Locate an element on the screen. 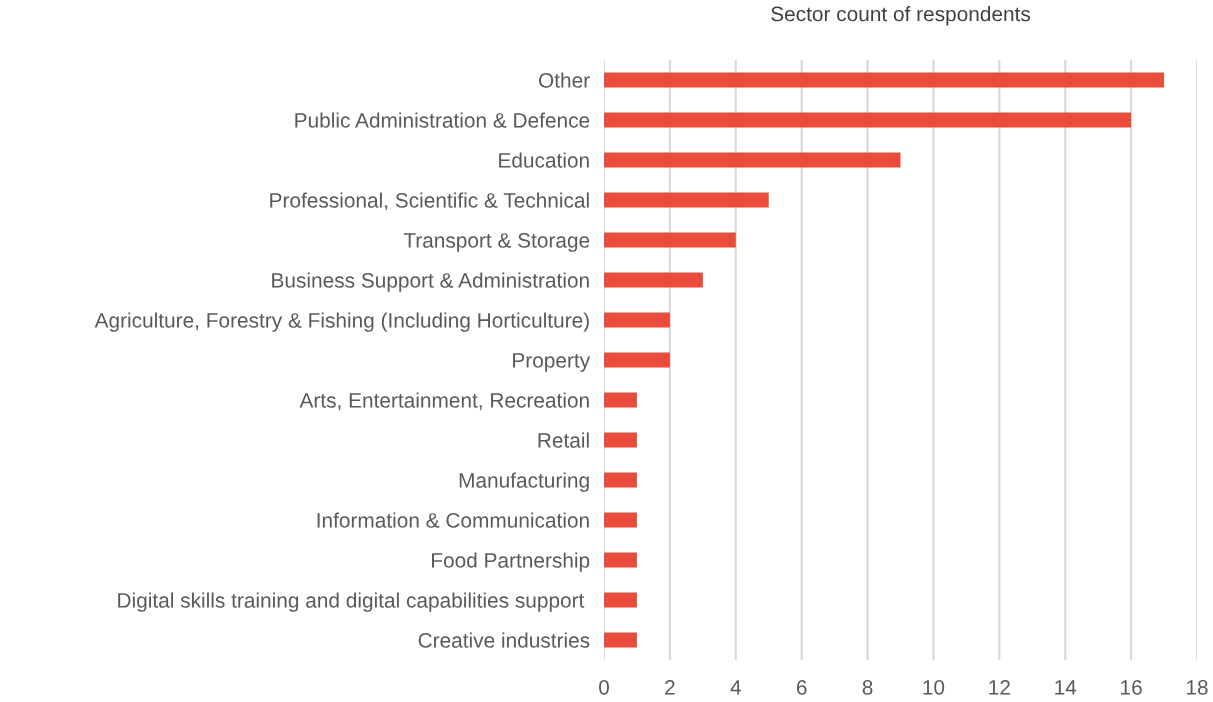  x-tick-label: 8 is located at coordinates (867, 687).